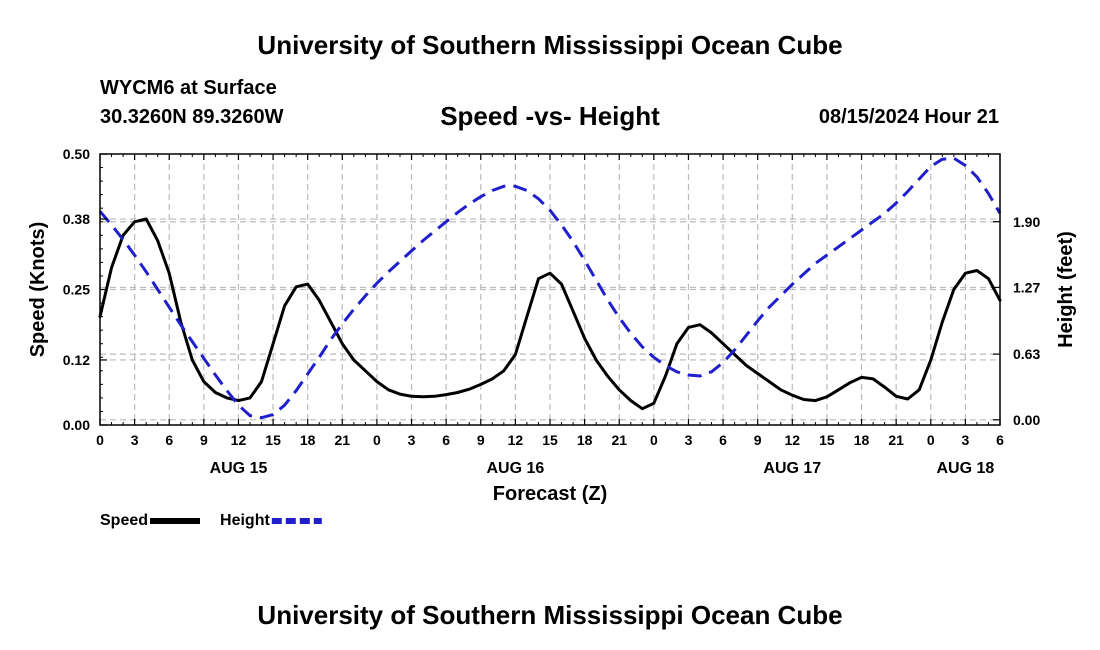  What do you see at coordinates (515, 468) in the screenshot?
I see `date-label: AUG 16` at bounding box center [515, 468].